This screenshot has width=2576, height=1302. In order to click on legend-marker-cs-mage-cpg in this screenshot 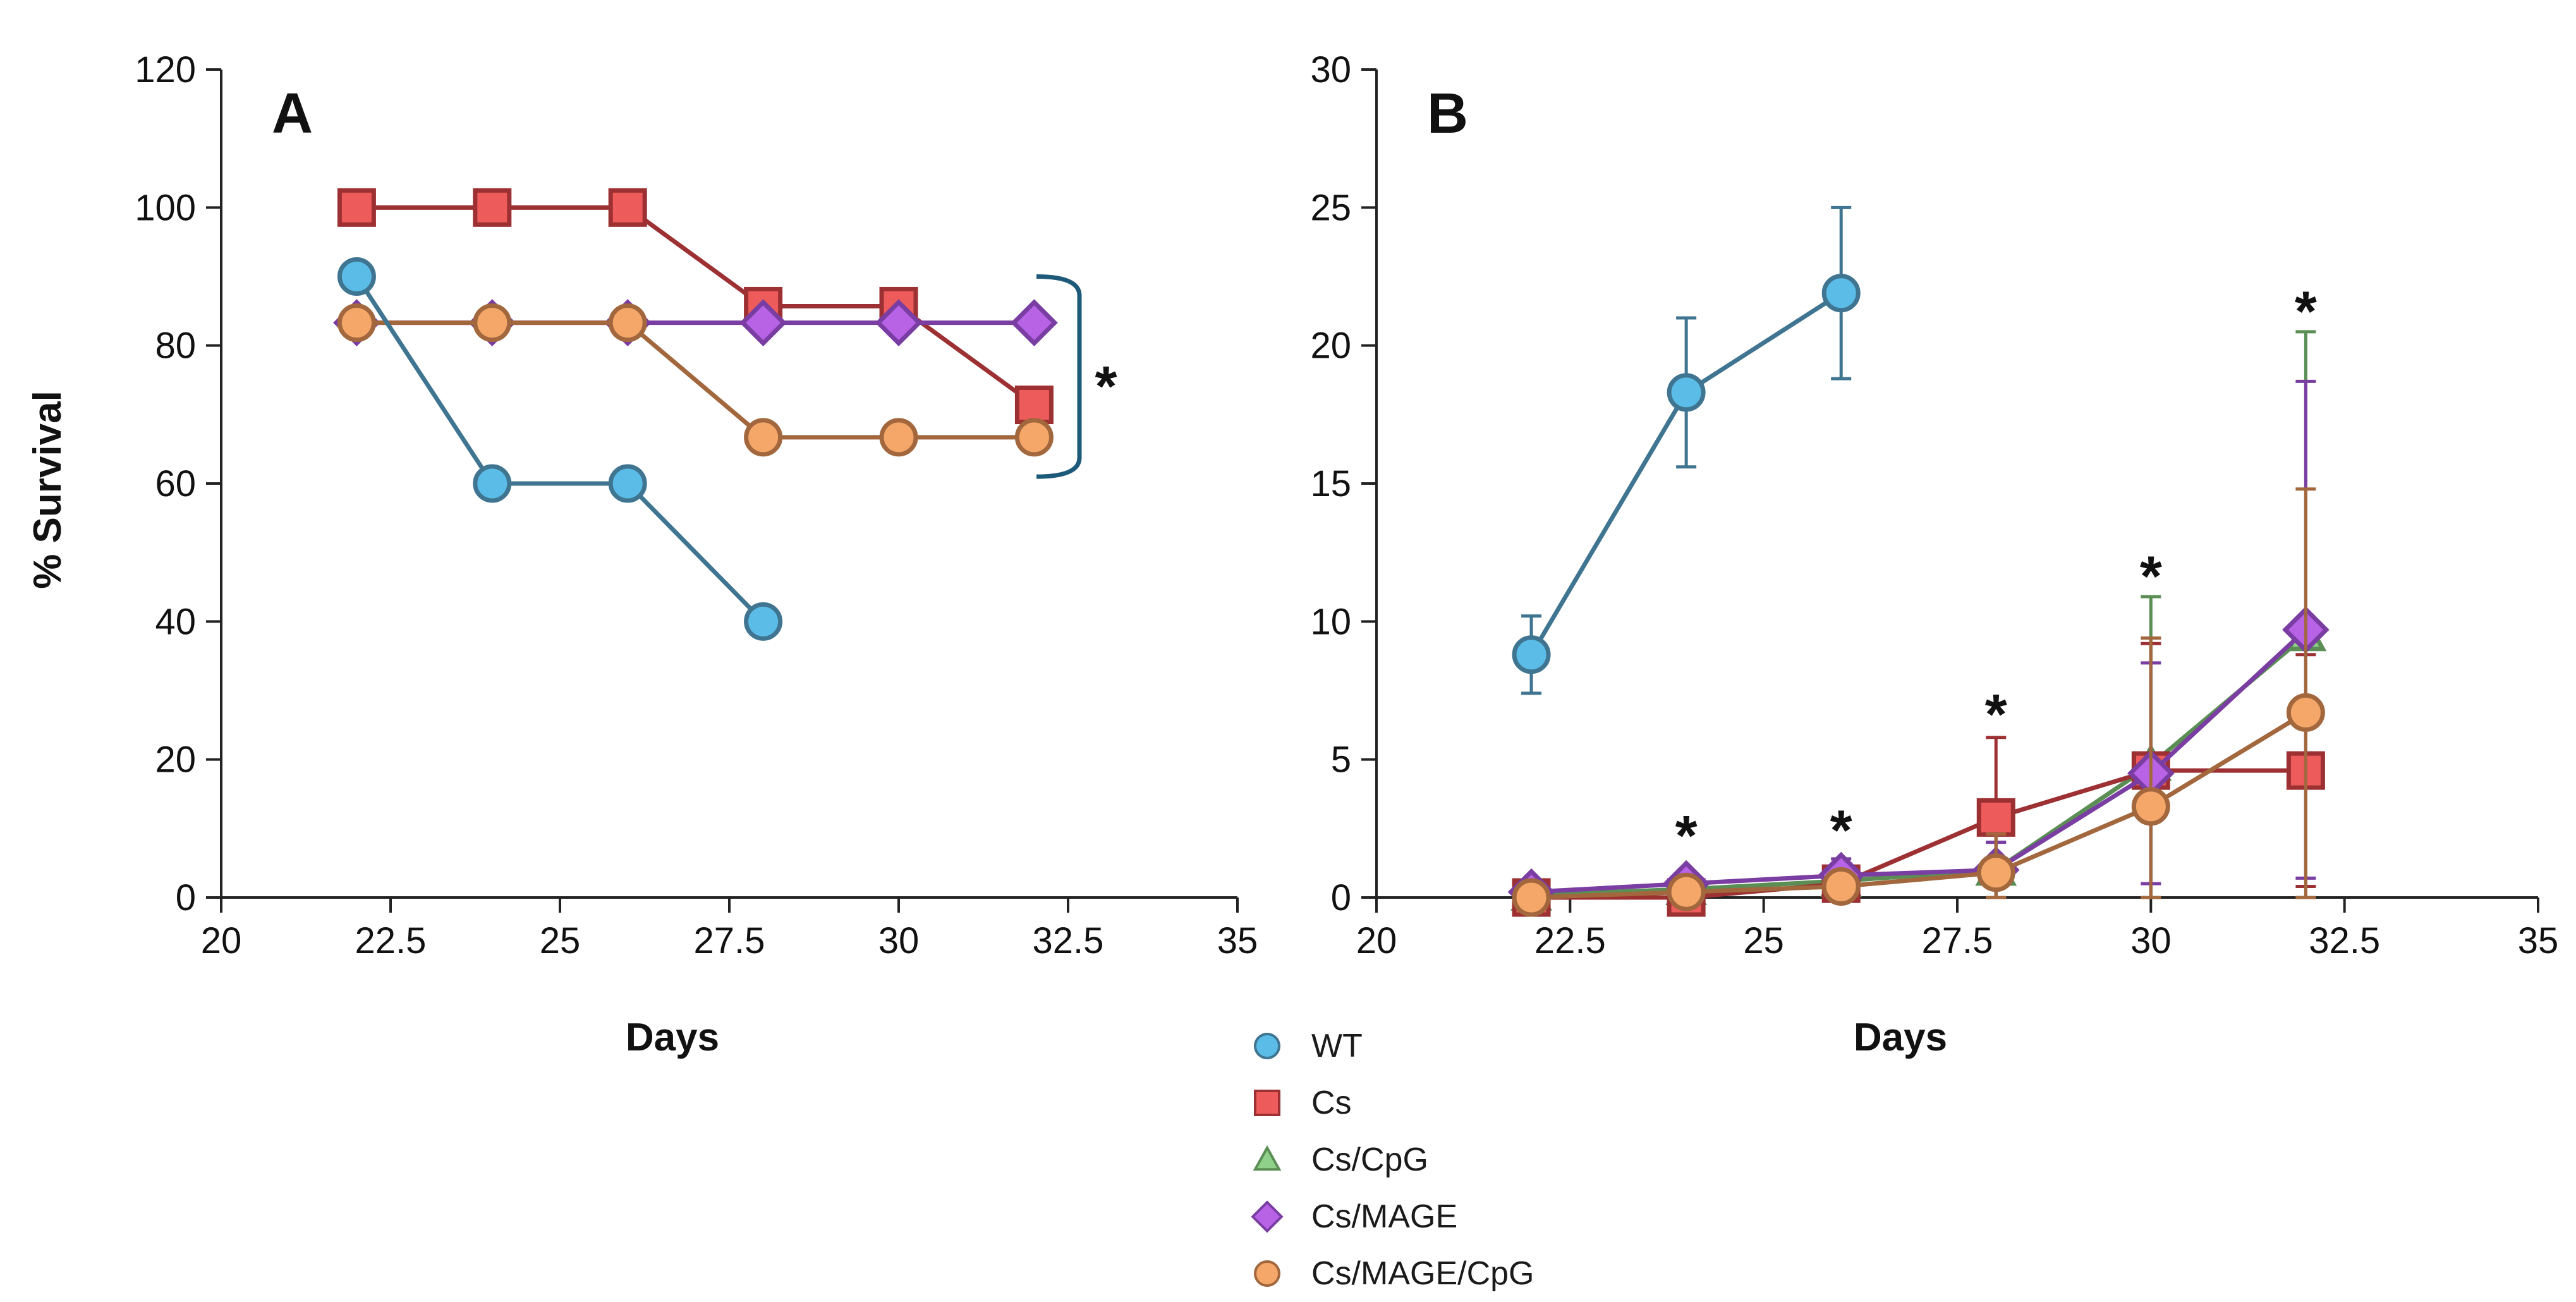, I will do `click(1267, 1273)`.